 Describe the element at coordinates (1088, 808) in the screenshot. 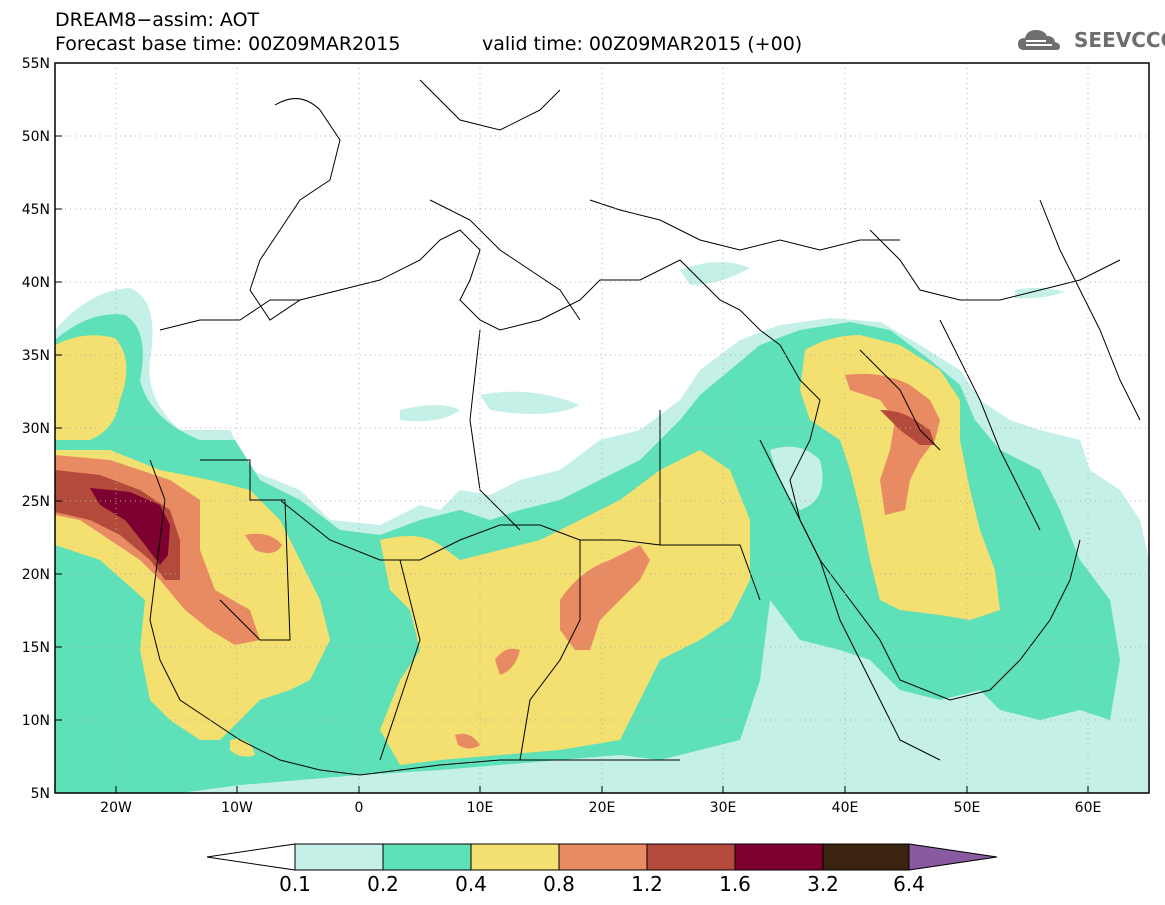

I see `lon-label: 60E` at that location.